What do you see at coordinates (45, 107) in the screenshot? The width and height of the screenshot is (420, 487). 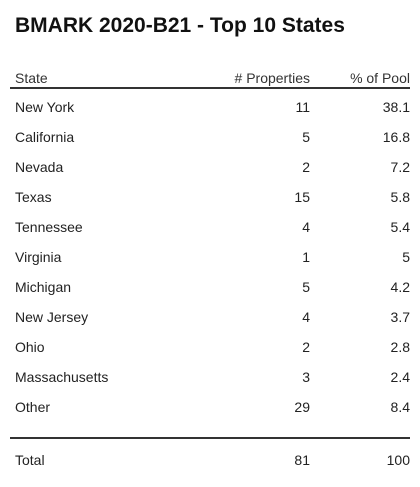 I see `cell-state: New York` at bounding box center [45, 107].